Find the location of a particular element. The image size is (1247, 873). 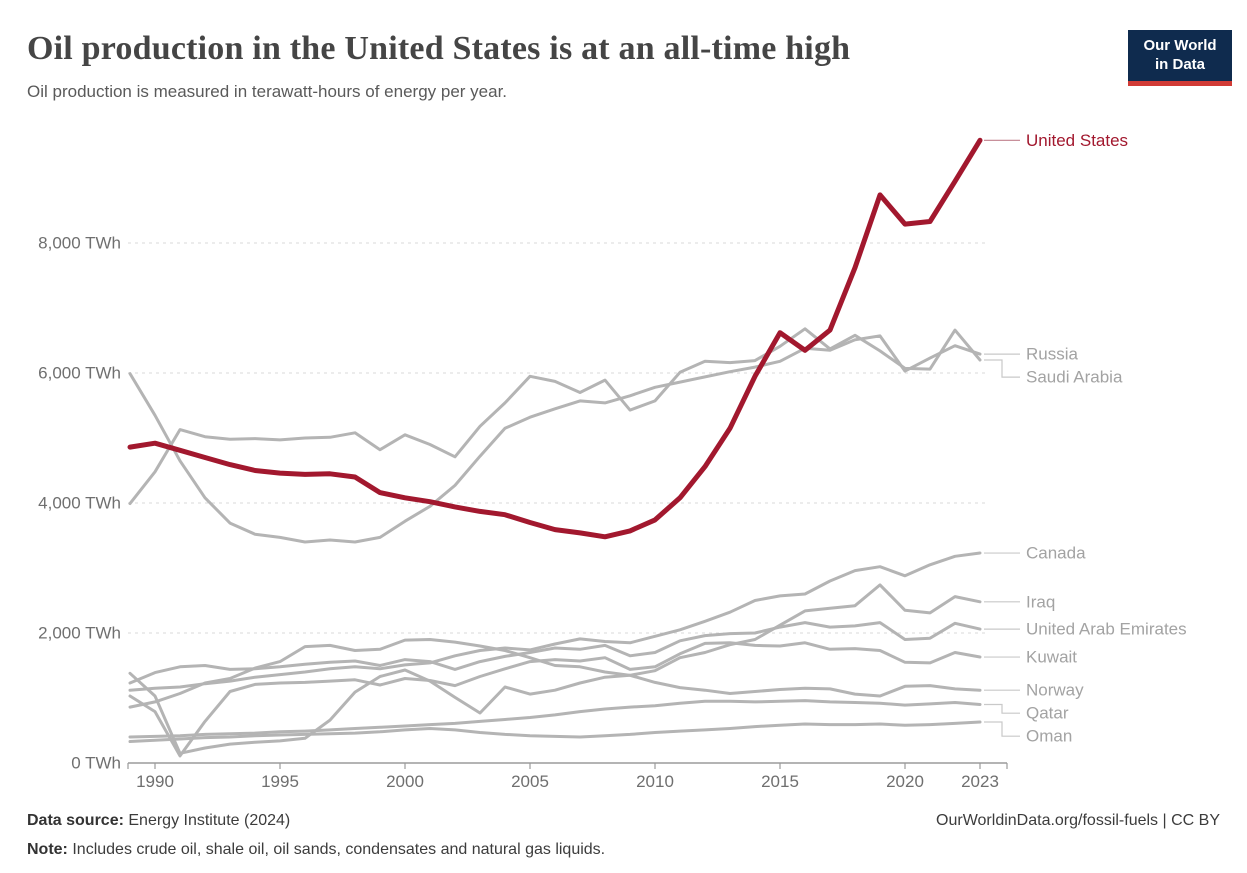

series-line-saudi-arabia is located at coordinates (555, 416).